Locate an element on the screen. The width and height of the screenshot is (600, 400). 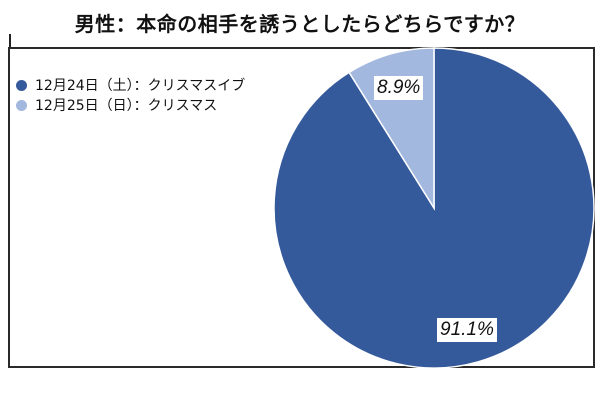
legend-item-christmas-eve: 12月24日（土）：クリスマスイブ is located at coordinates (130, 85).